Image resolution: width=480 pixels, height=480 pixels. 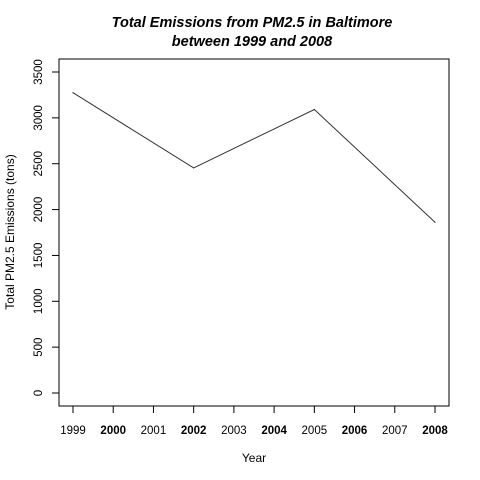 I want to click on y-tick-label: 1000, so click(x=39, y=301).